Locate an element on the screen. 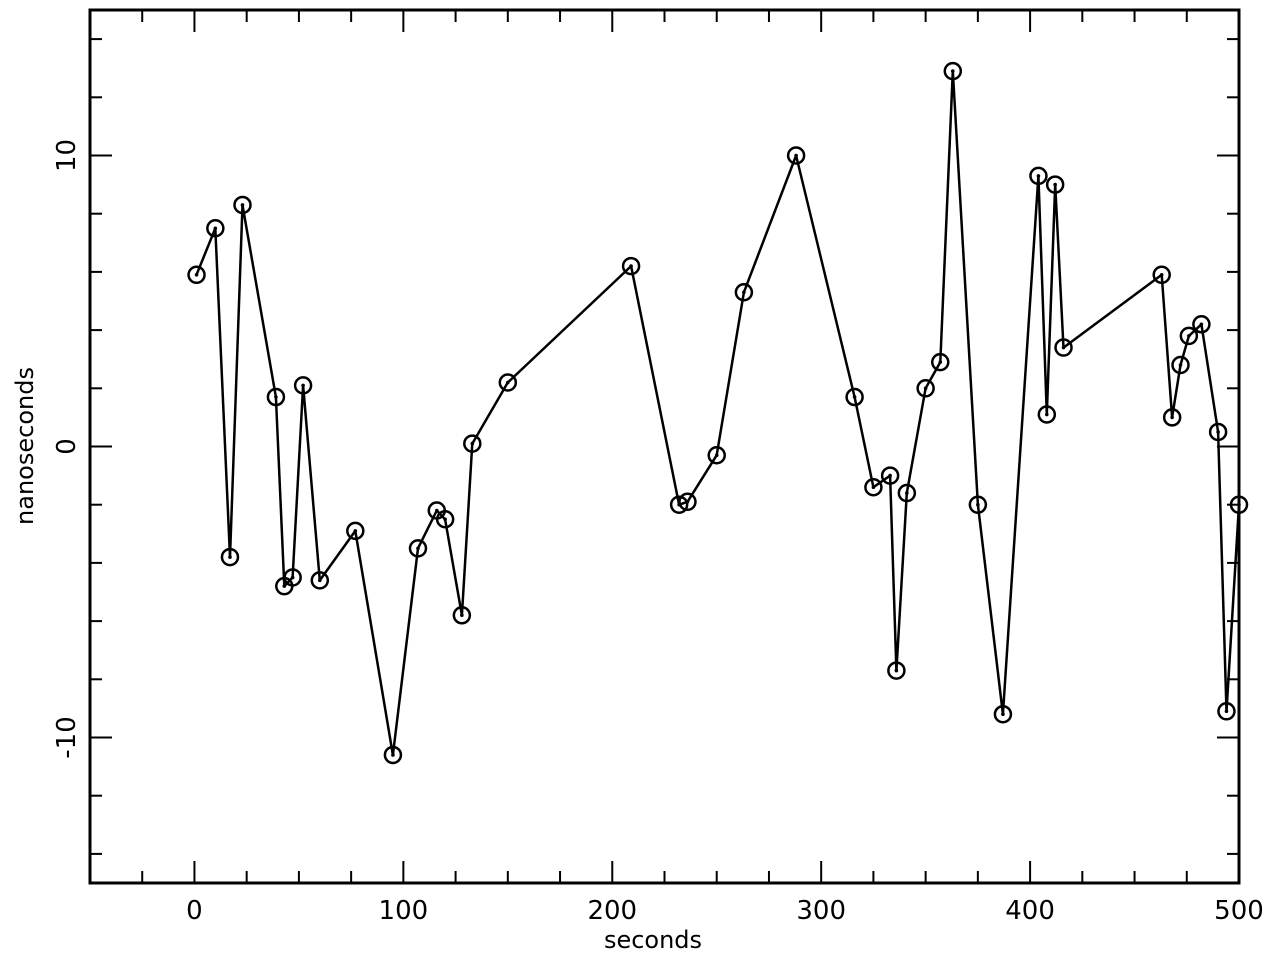 The width and height of the screenshot is (1270, 955). x-tick-label: 400 is located at coordinates (1030, 911).